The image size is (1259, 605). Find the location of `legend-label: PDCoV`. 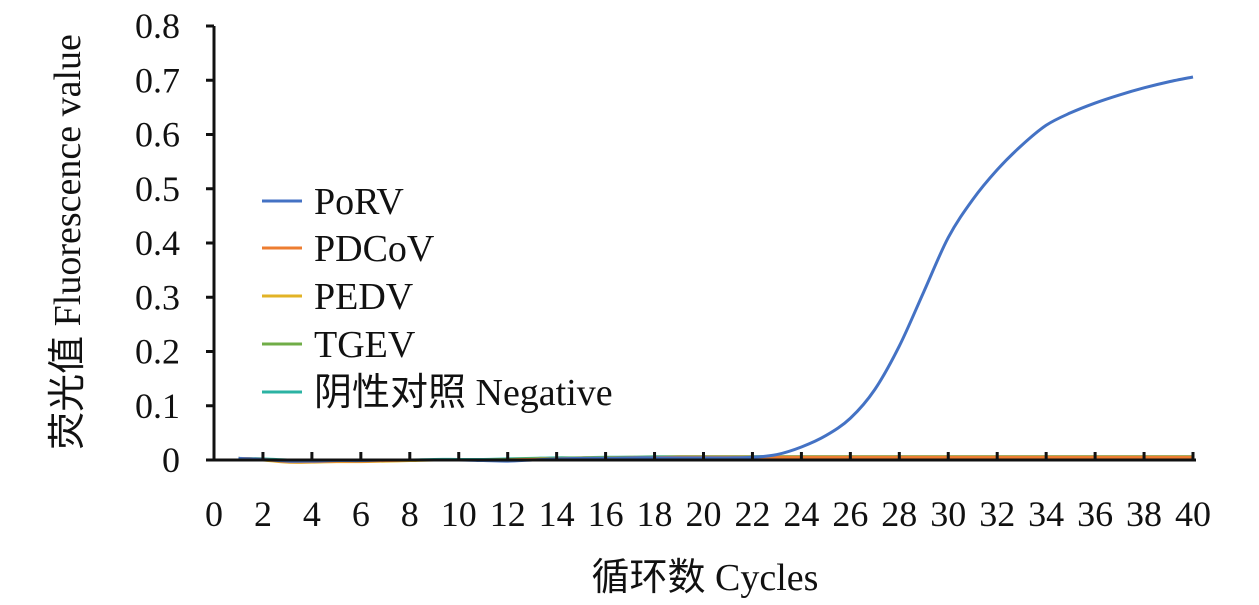

legend-label: PDCoV is located at coordinates (374, 249).